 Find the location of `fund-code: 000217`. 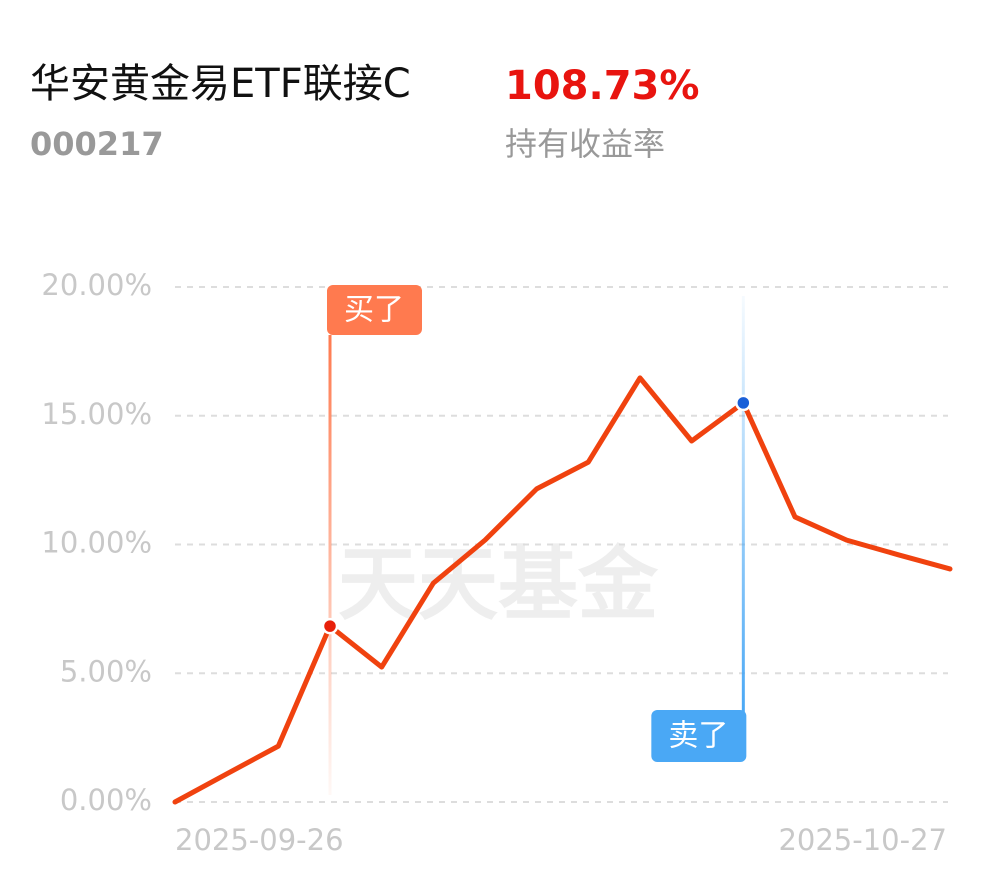

fund-code: 000217 is located at coordinates (97, 144).